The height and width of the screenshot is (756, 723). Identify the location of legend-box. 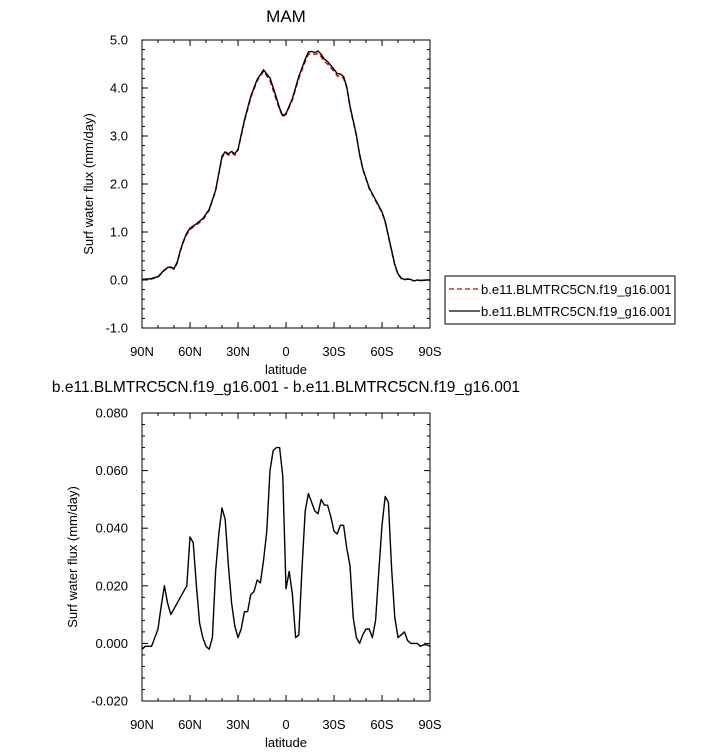
(560, 300).